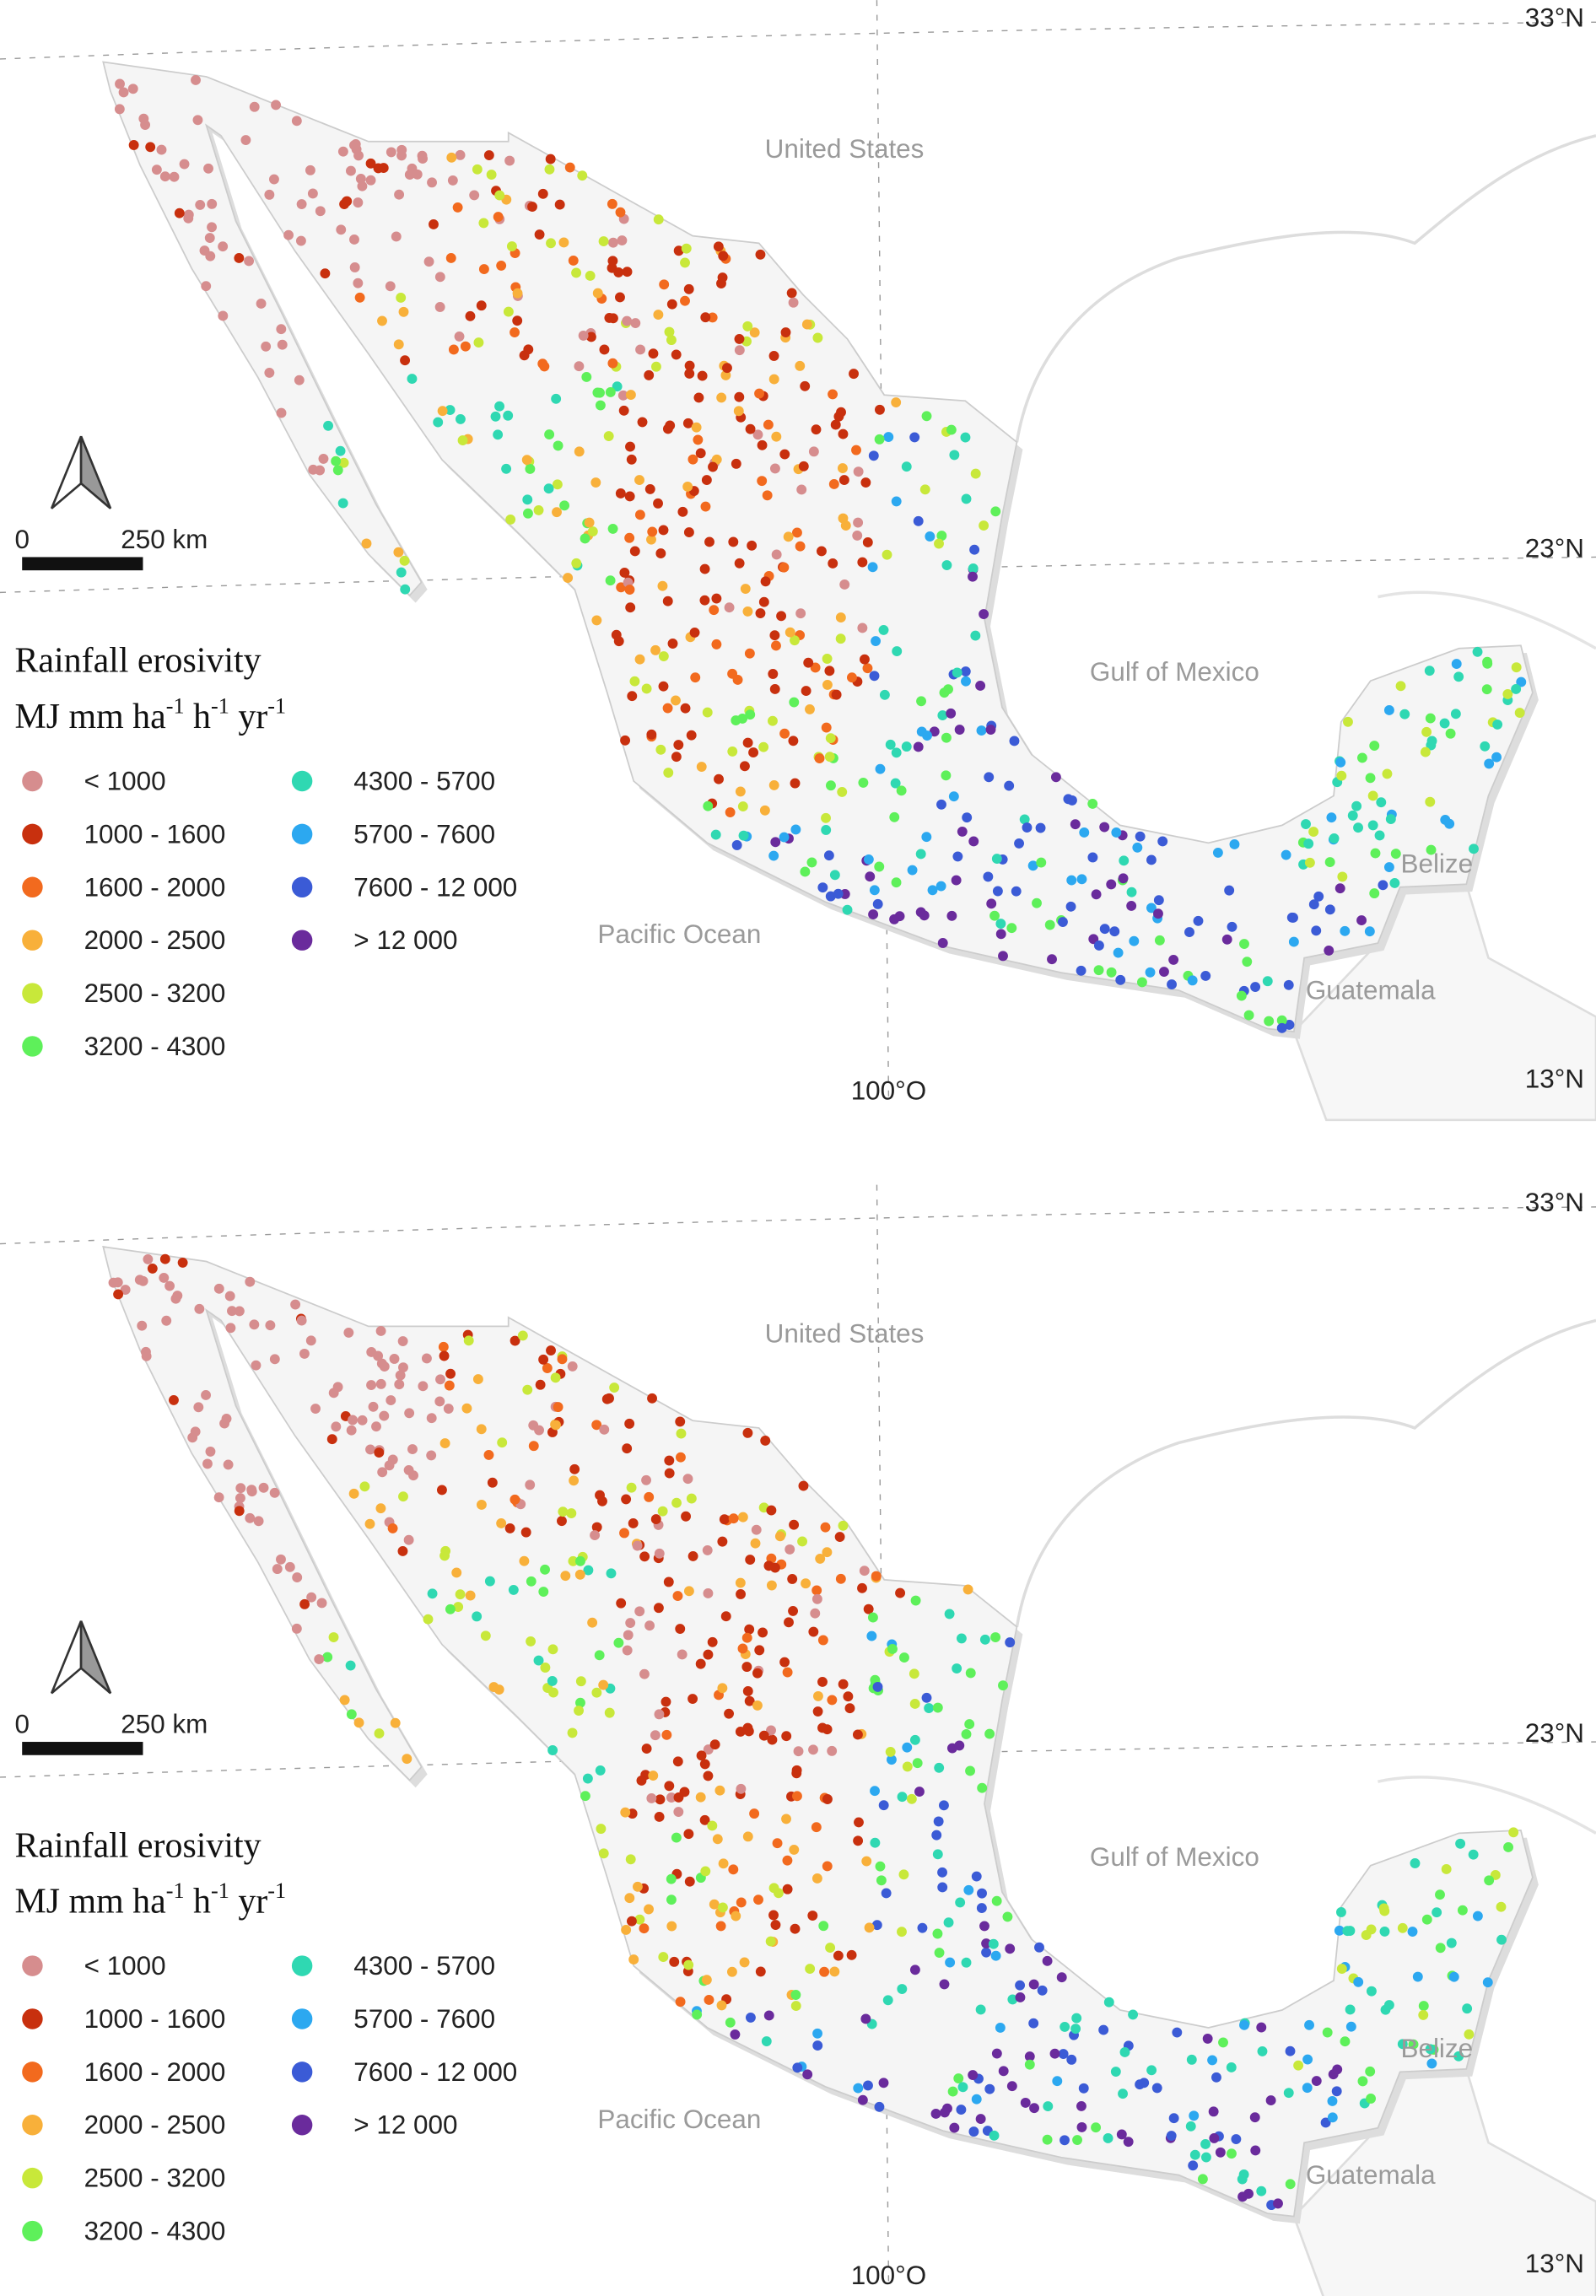 The image size is (1596, 2296). What do you see at coordinates (1174, 672) in the screenshot?
I see `place-label: Gulf of Mexico` at bounding box center [1174, 672].